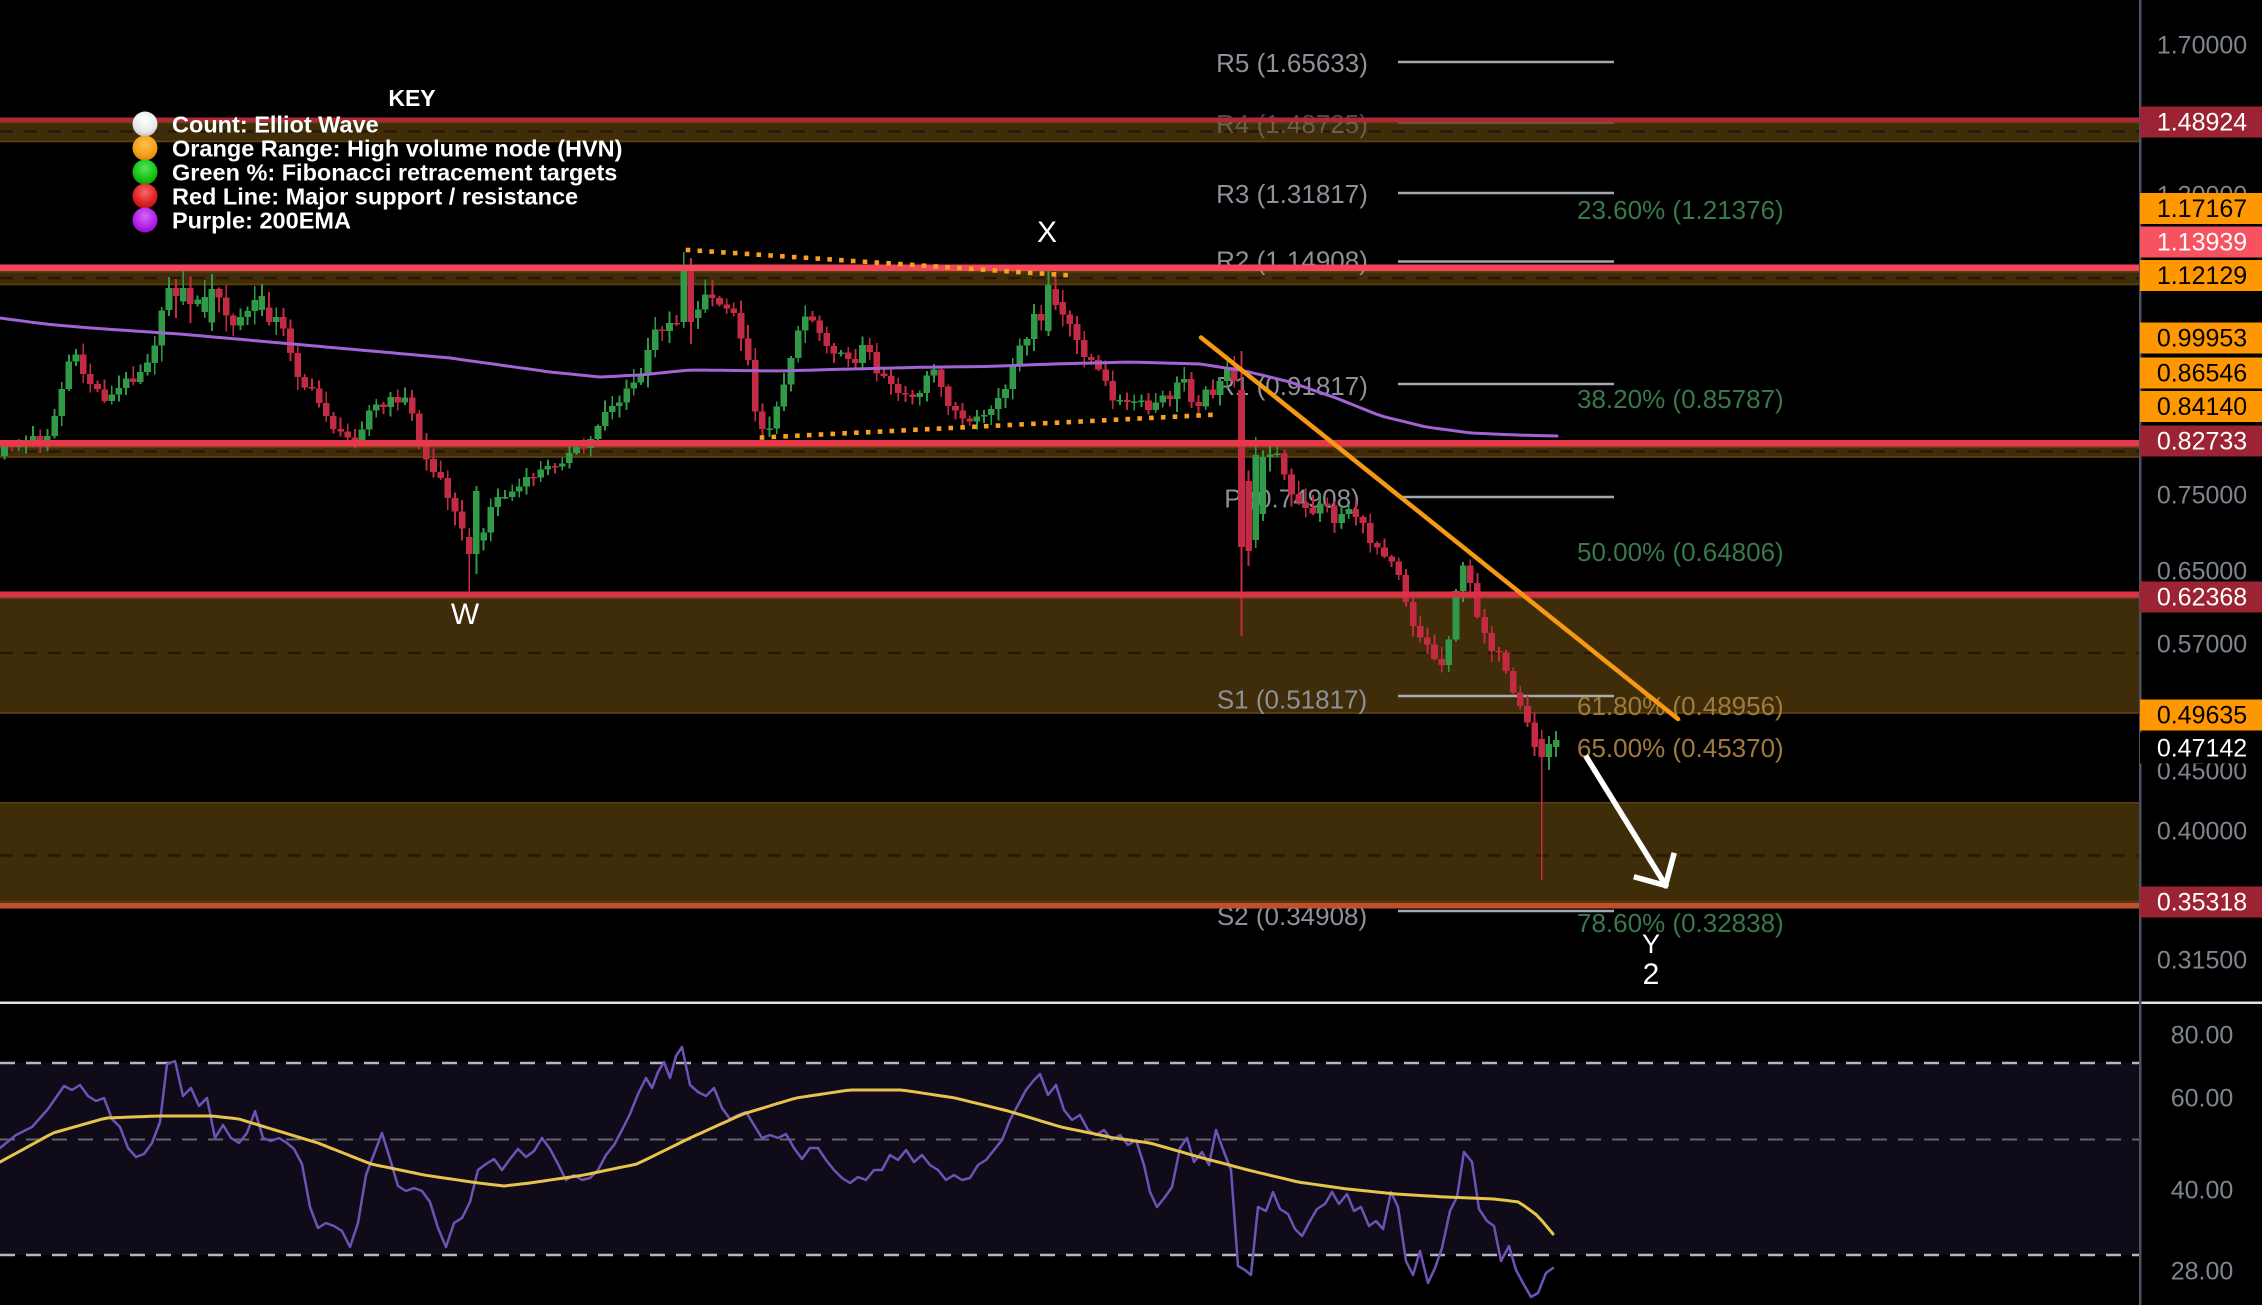 Image resolution: width=2262 pixels, height=1305 pixels. What do you see at coordinates (1651, 974) in the screenshot?
I see `svg-text: 2` at bounding box center [1651, 974].